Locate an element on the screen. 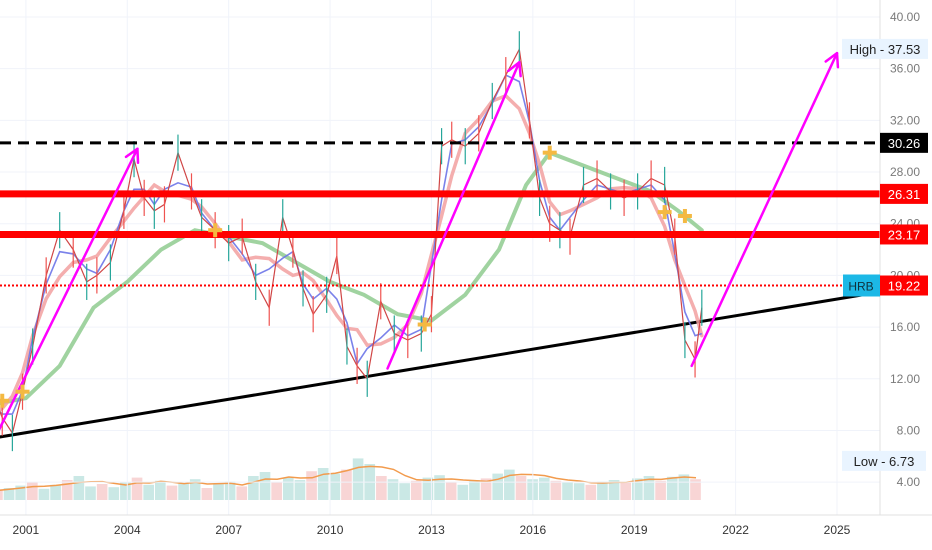 Image resolution: width=932 pixels, height=550 pixels. high-label: High - 37.53 is located at coordinates (885, 49).